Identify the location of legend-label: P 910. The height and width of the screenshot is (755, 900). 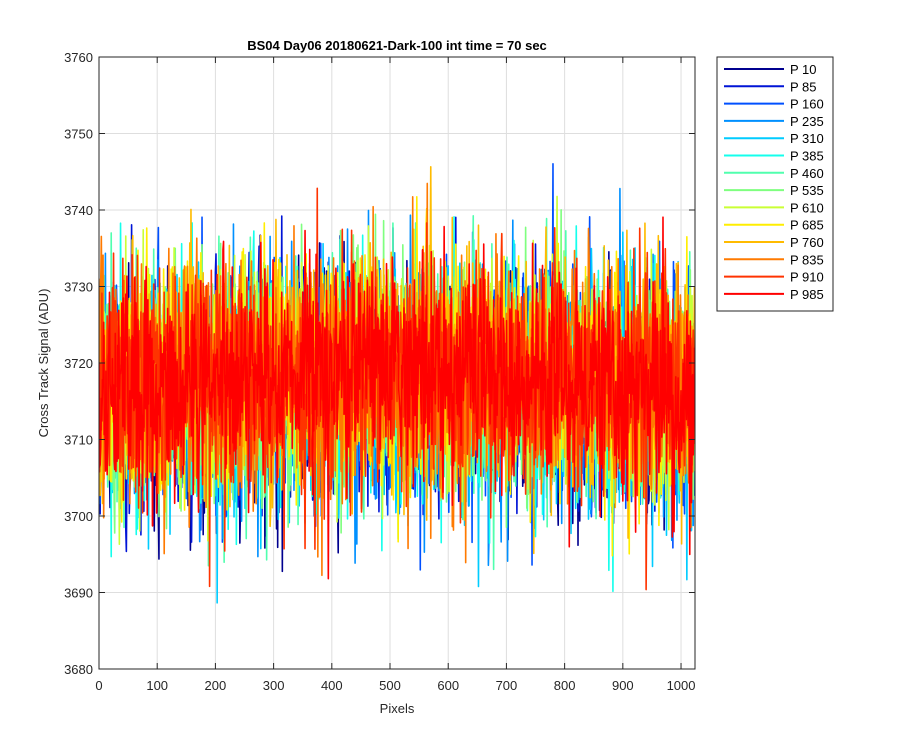
(807, 277).